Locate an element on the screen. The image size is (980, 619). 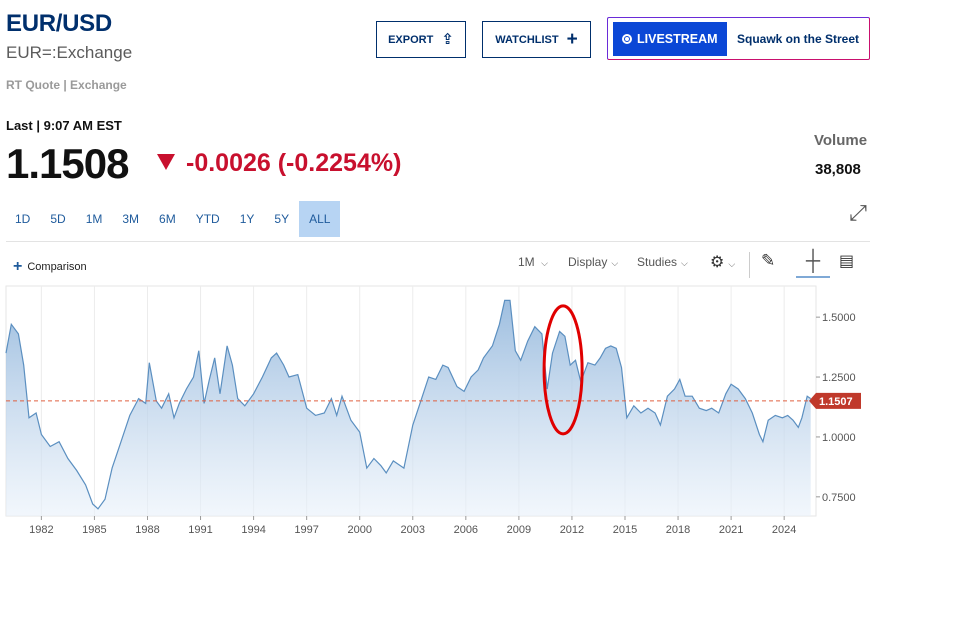
live-indicator-icon is located at coordinates (627, 38).